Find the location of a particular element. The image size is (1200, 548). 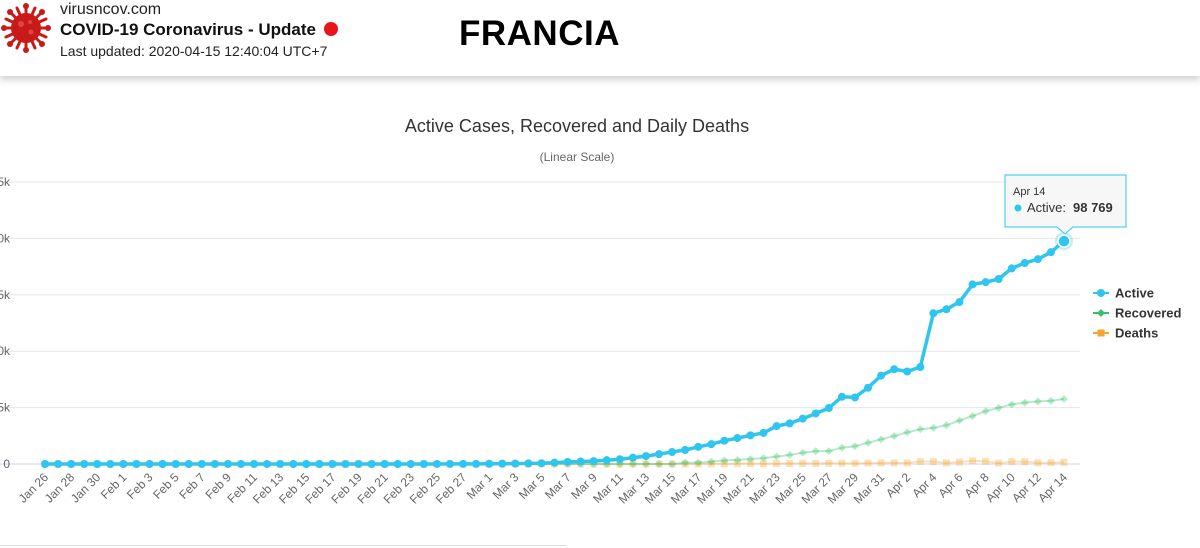

live-status-dot is located at coordinates (331, 29).